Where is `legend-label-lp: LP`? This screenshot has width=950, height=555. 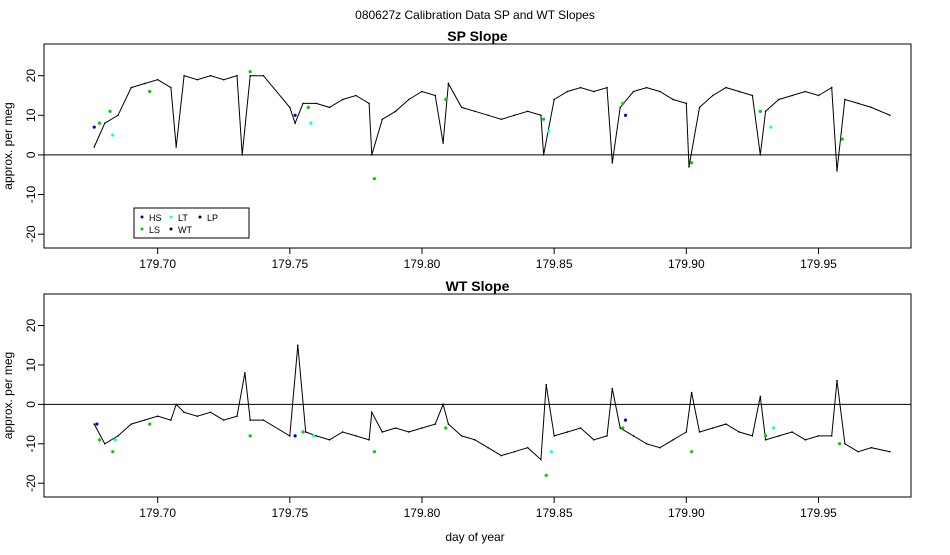
legend-label-lp: LP is located at coordinates (212, 218).